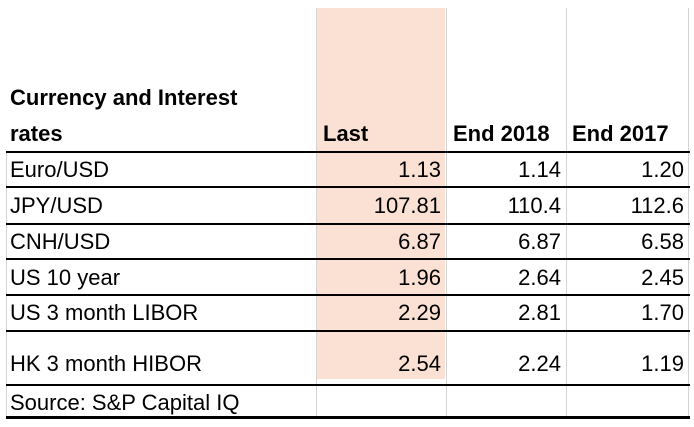 The width and height of the screenshot is (694, 427). Describe the element at coordinates (65, 277) in the screenshot. I see `row-label-us-10-year: US 10 year` at that location.